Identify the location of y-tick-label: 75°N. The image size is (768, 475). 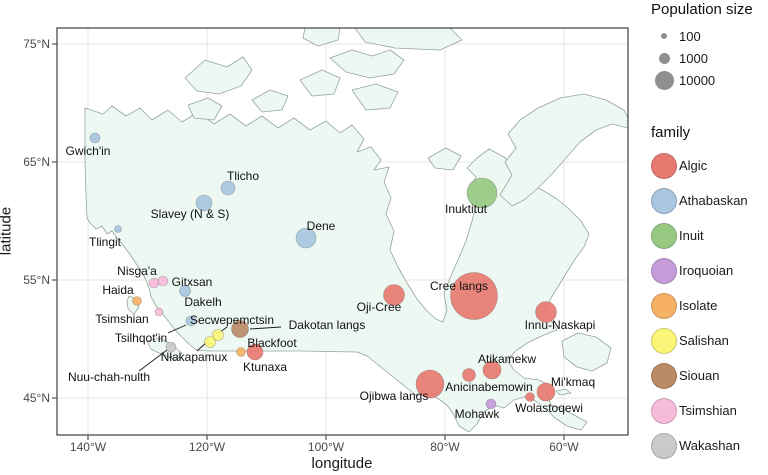
(36, 44).